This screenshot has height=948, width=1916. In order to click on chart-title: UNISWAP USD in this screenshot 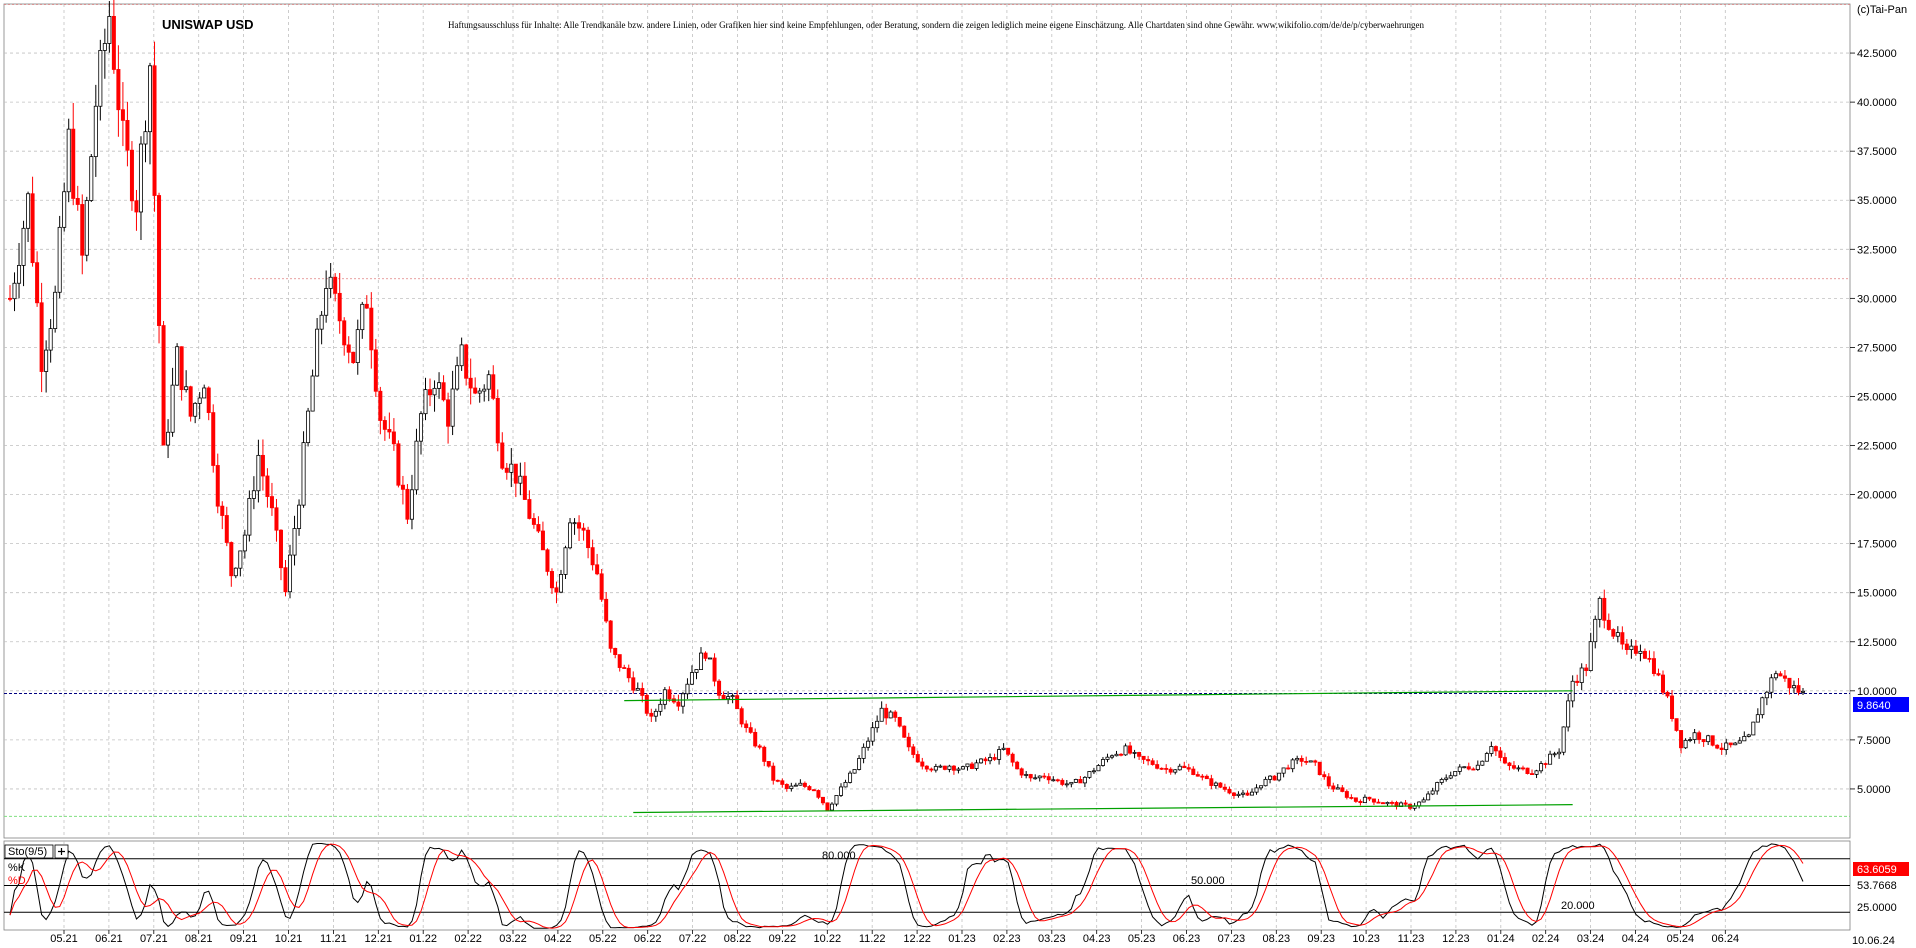, I will do `click(208, 24)`.